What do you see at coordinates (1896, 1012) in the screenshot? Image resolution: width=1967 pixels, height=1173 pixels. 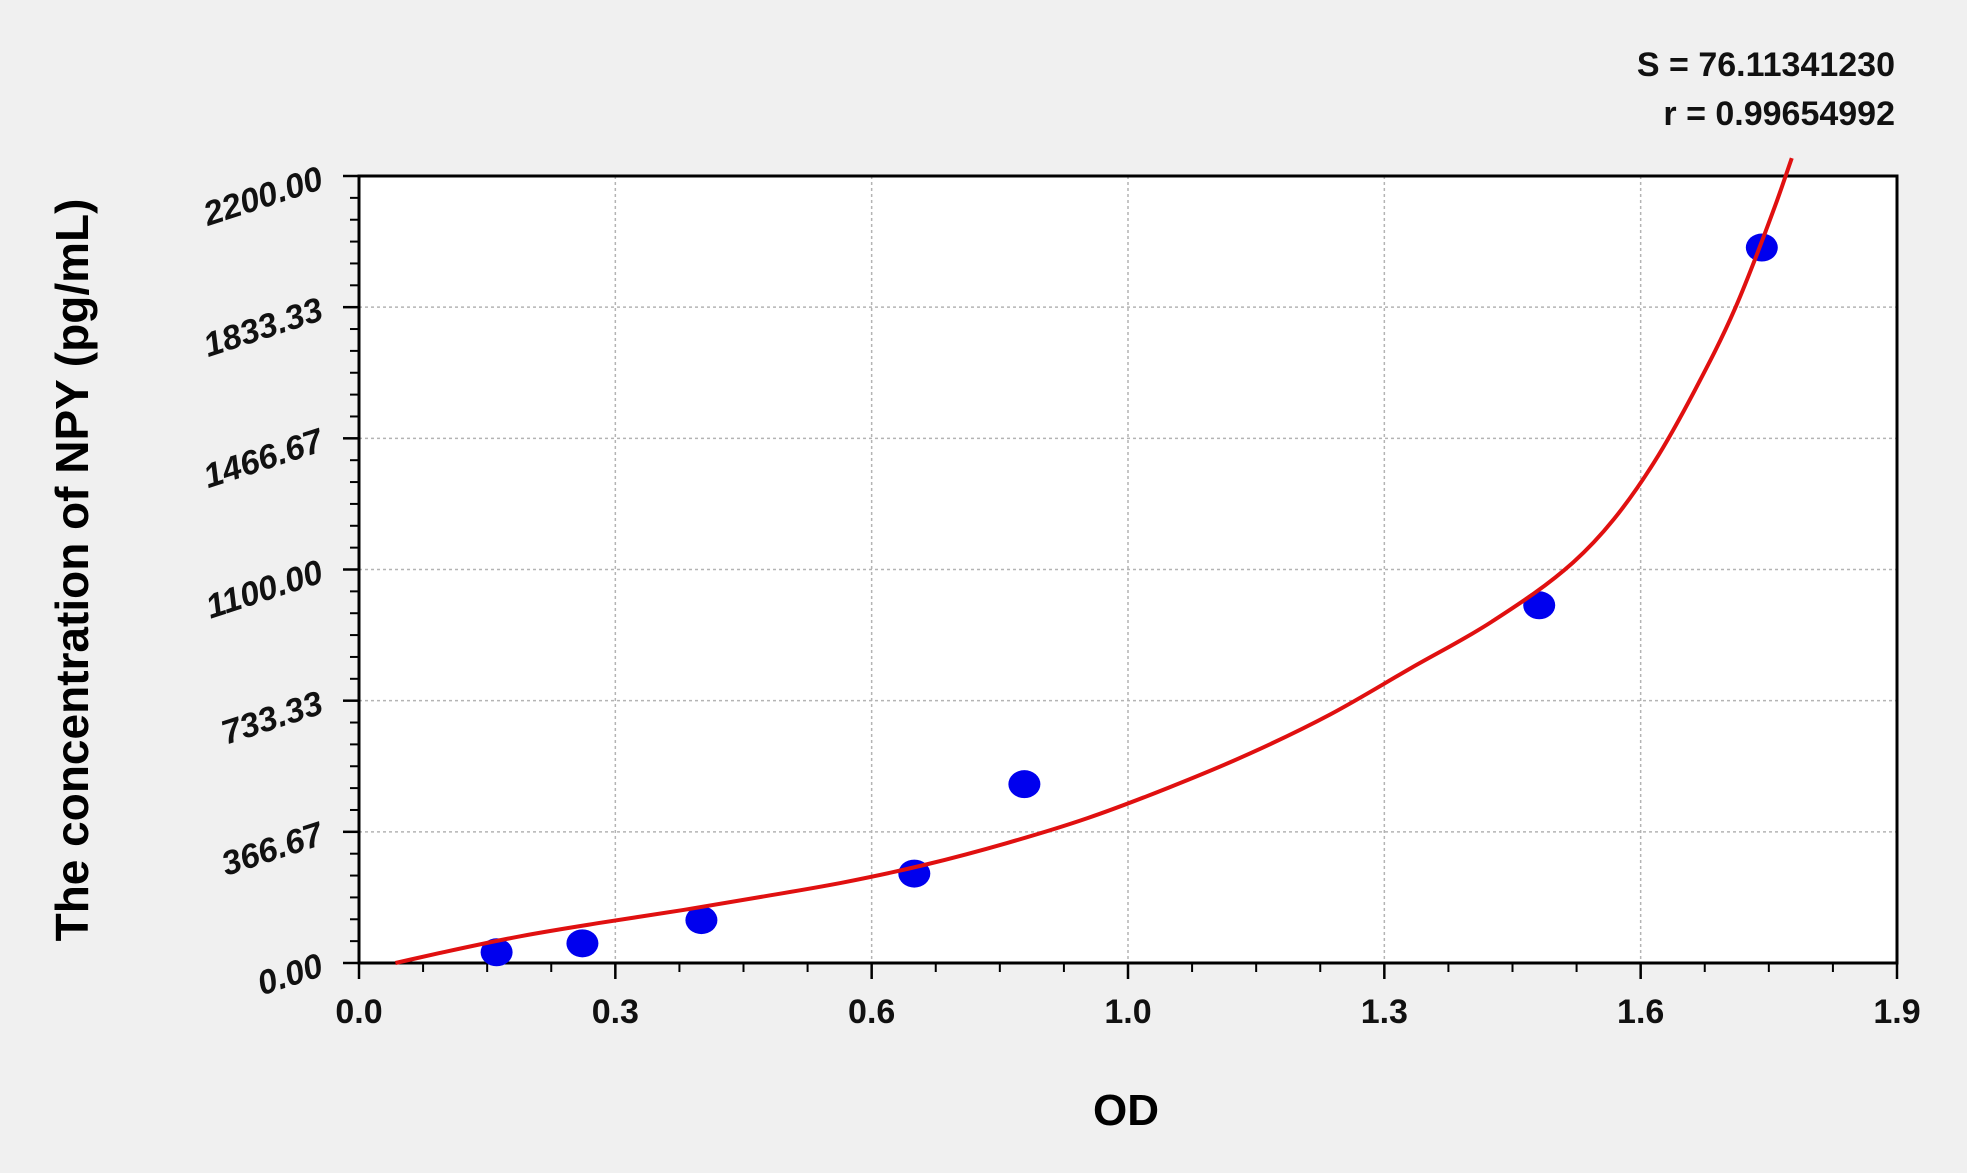 I see `x-tick-label: 1.9` at bounding box center [1896, 1012].